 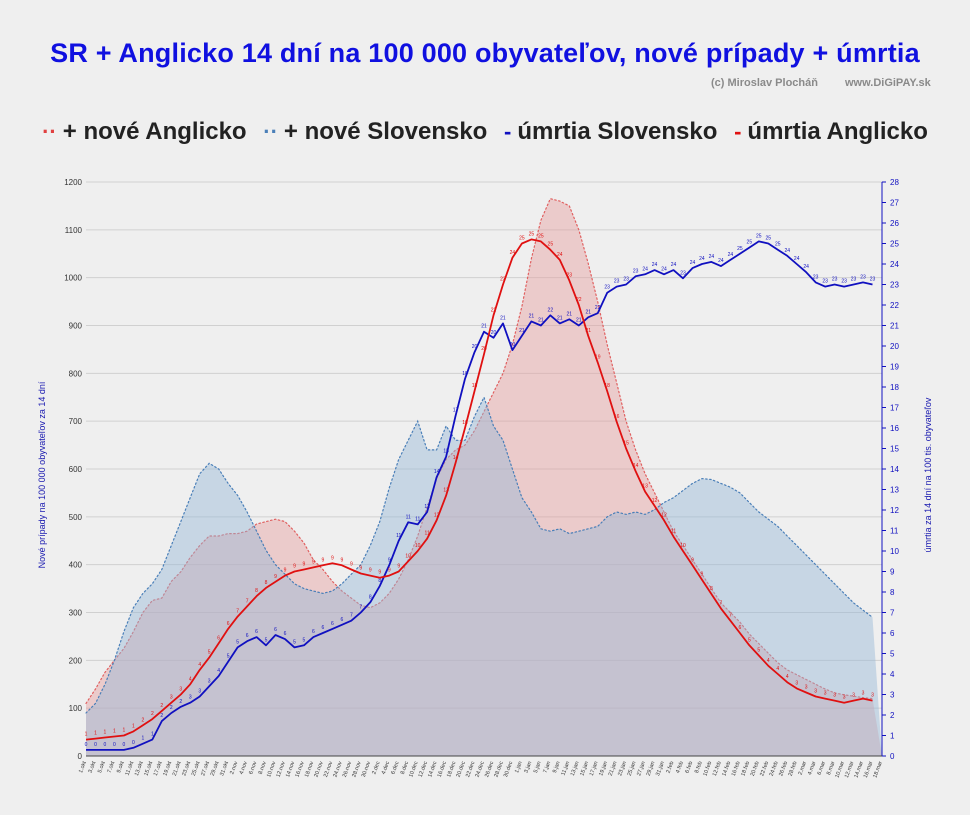 What do you see at coordinates (513, 345) in the screenshot?
I see `point-label: 20` at bounding box center [513, 345].